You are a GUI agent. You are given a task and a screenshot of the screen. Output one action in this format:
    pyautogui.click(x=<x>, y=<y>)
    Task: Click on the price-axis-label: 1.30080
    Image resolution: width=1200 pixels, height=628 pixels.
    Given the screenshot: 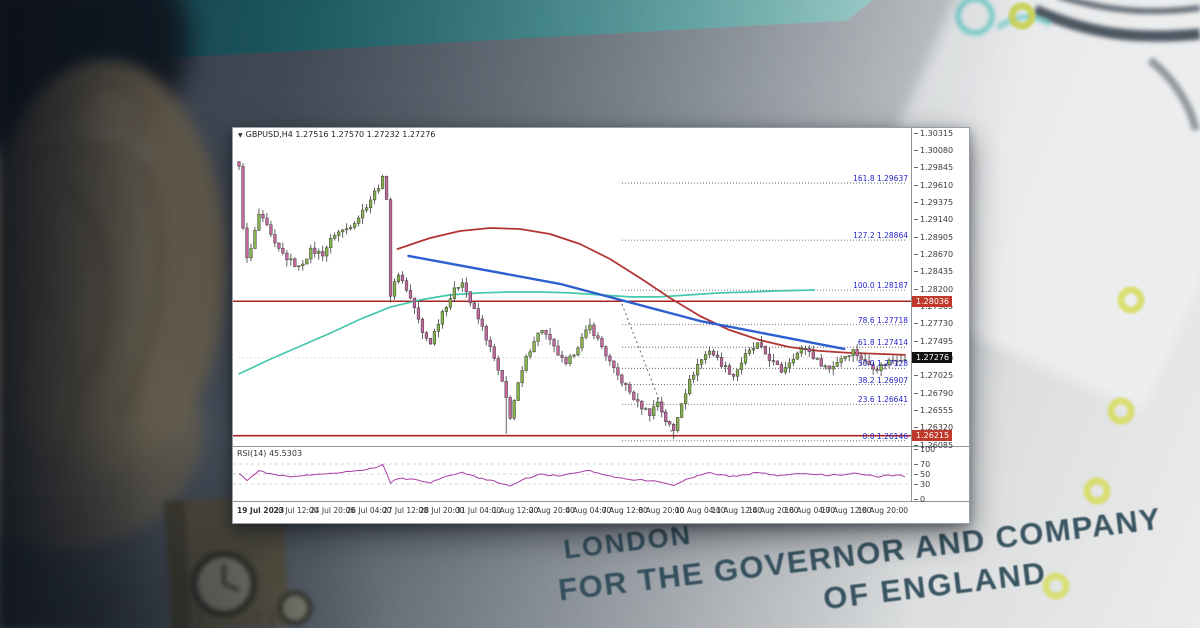 What is the action you would take?
    pyautogui.click(x=934, y=150)
    